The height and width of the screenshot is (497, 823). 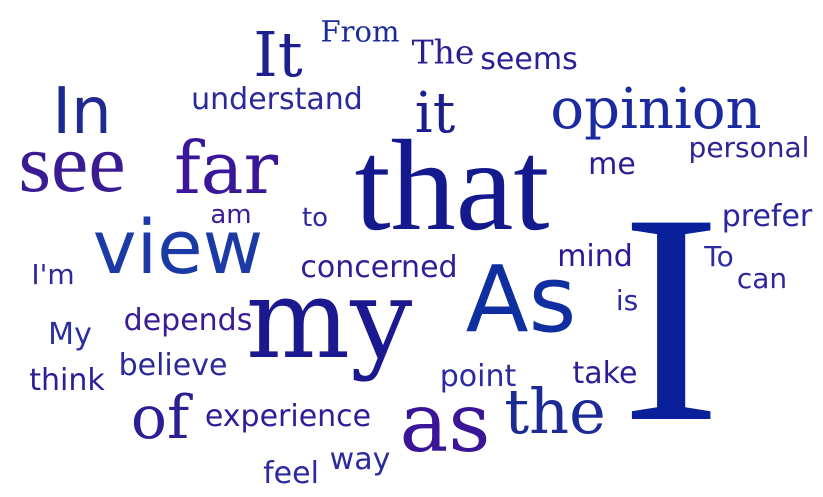 What do you see at coordinates (160, 418) in the screenshot?
I see `word-of: of` at bounding box center [160, 418].